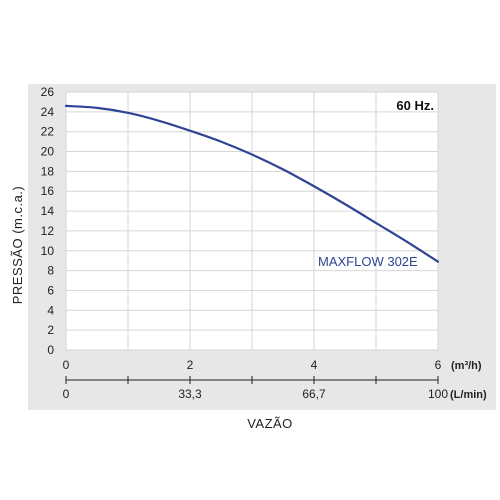 This screenshot has width=500, height=500. I want to click on x-tick-label-primary-0: 0, so click(66, 365).